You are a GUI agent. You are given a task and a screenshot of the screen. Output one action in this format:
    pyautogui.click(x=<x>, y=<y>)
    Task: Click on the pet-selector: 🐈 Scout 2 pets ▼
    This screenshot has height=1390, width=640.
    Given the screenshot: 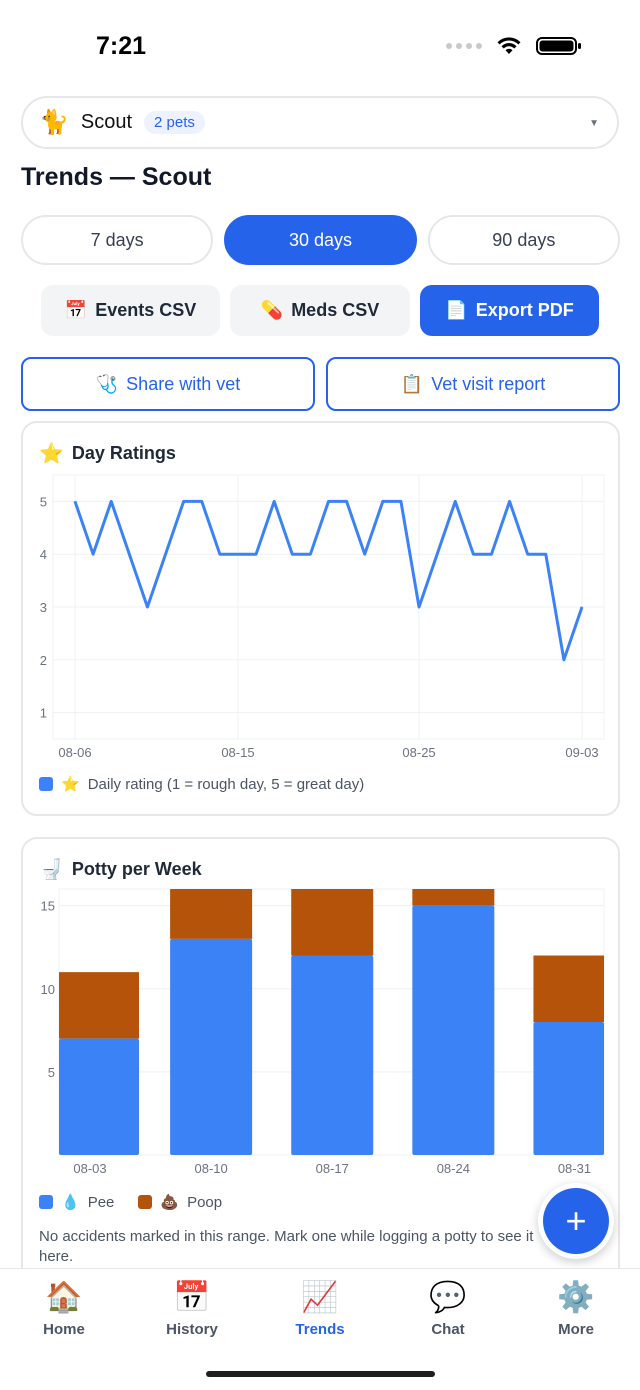 What is the action you would take?
    pyautogui.click(x=320, y=122)
    